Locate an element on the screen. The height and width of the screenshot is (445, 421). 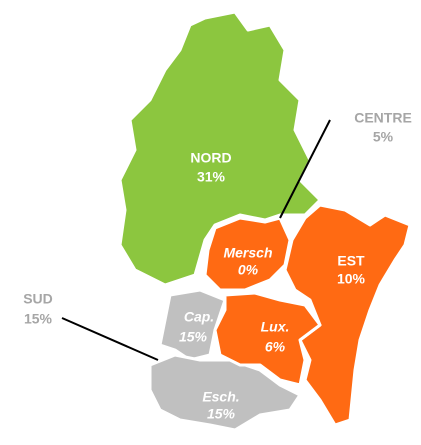
region-cap is located at coordinates (192, 325).